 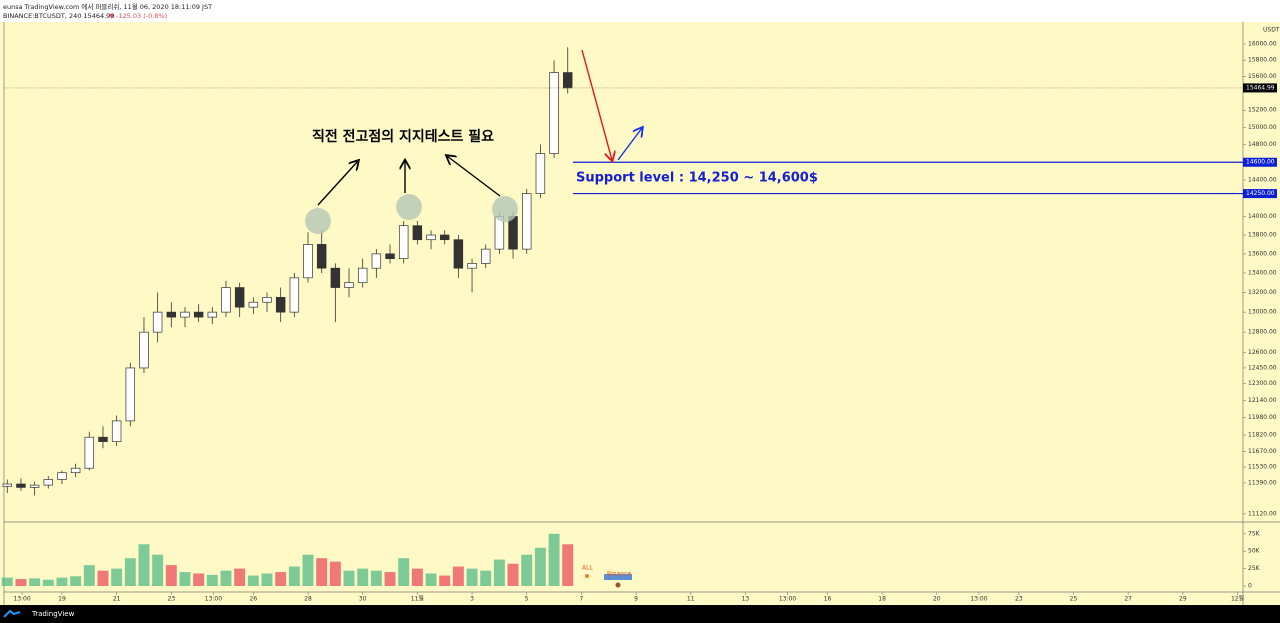 I want to click on x-tick-label: 11, so click(x=691, y=599).